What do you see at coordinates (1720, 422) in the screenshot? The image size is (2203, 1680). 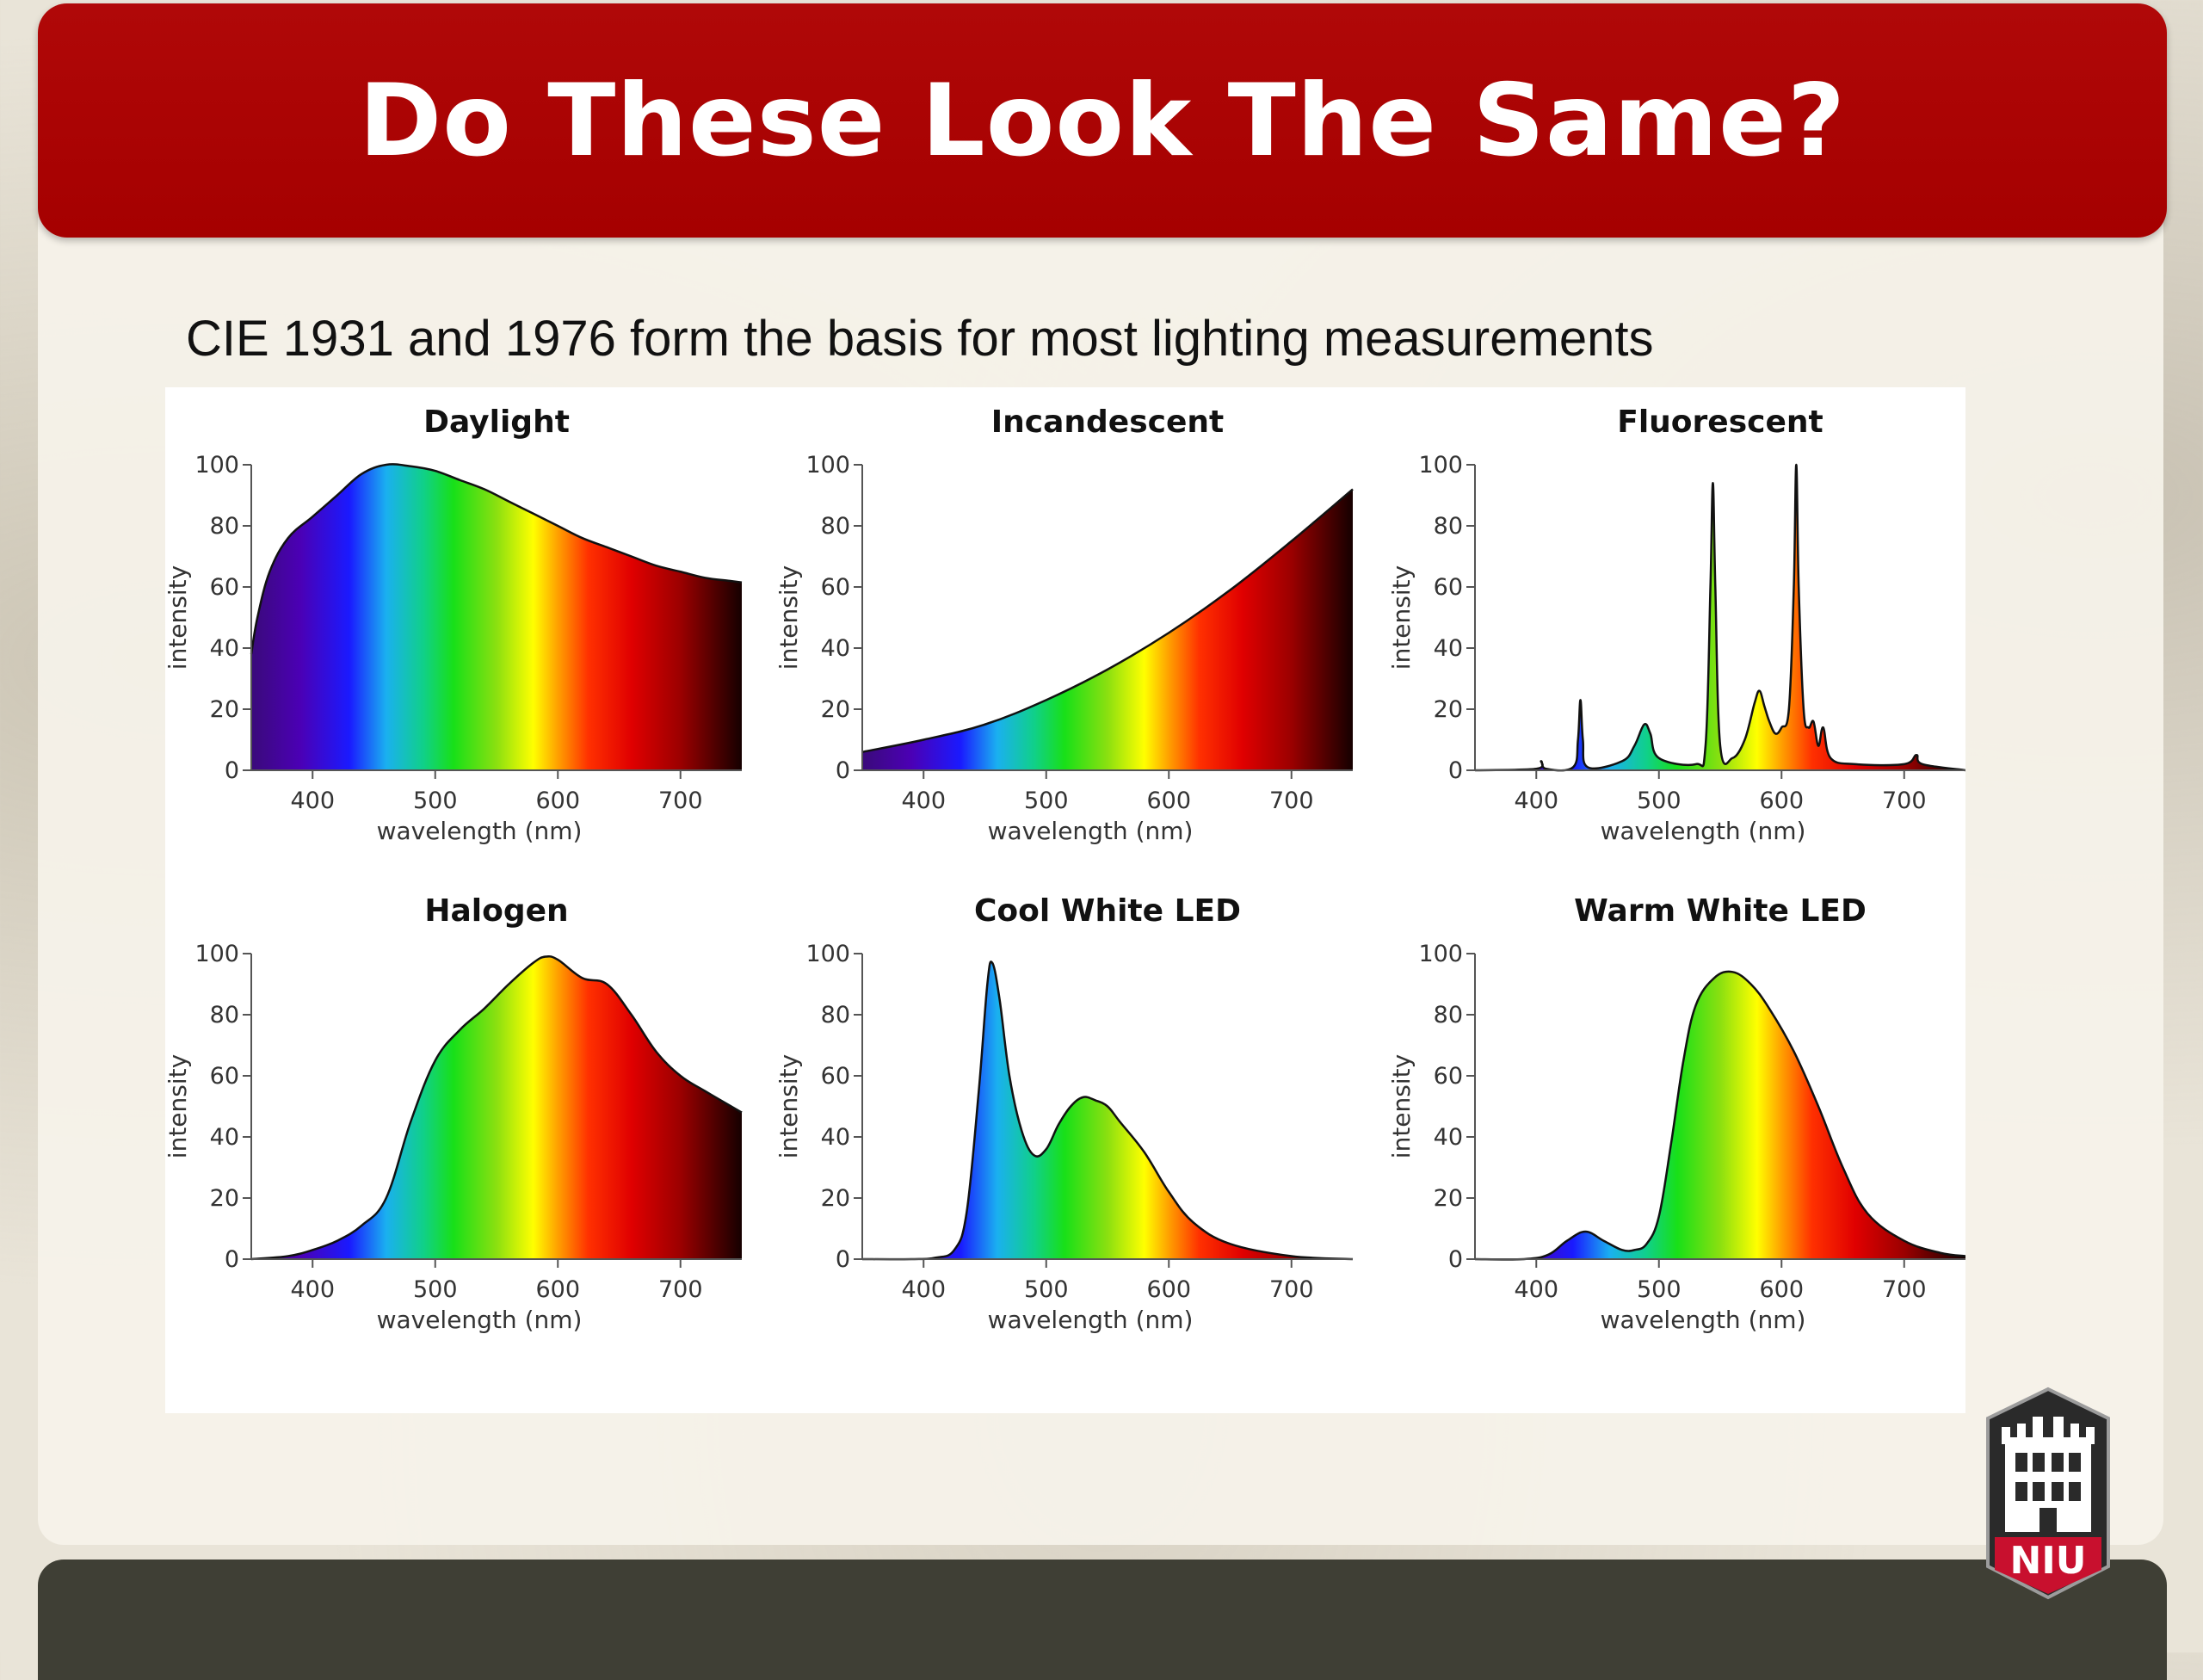 I see `chart-title: Fluorescent` at bounding box center [1720, 422].